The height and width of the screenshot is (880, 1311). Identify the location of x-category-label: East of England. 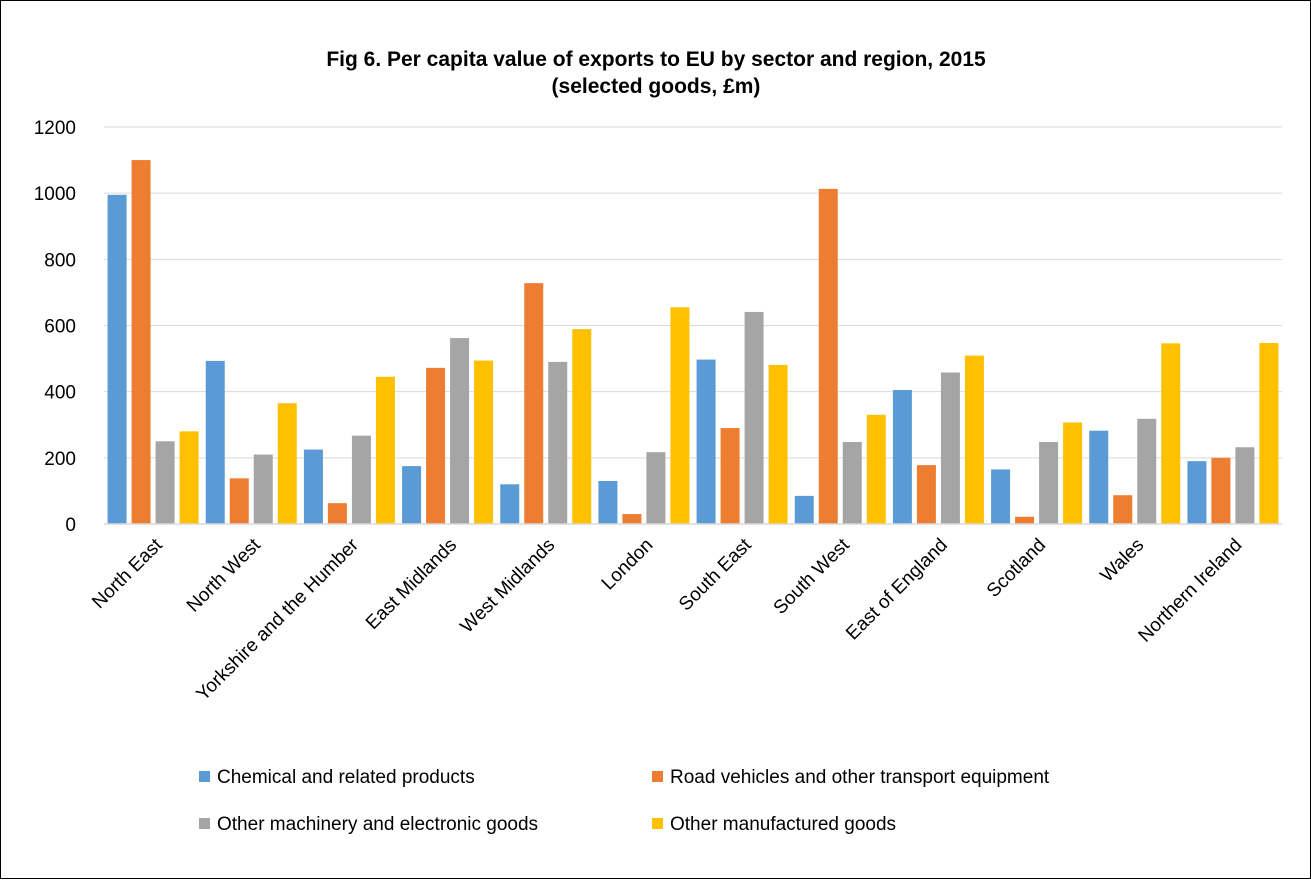
(897, 590).